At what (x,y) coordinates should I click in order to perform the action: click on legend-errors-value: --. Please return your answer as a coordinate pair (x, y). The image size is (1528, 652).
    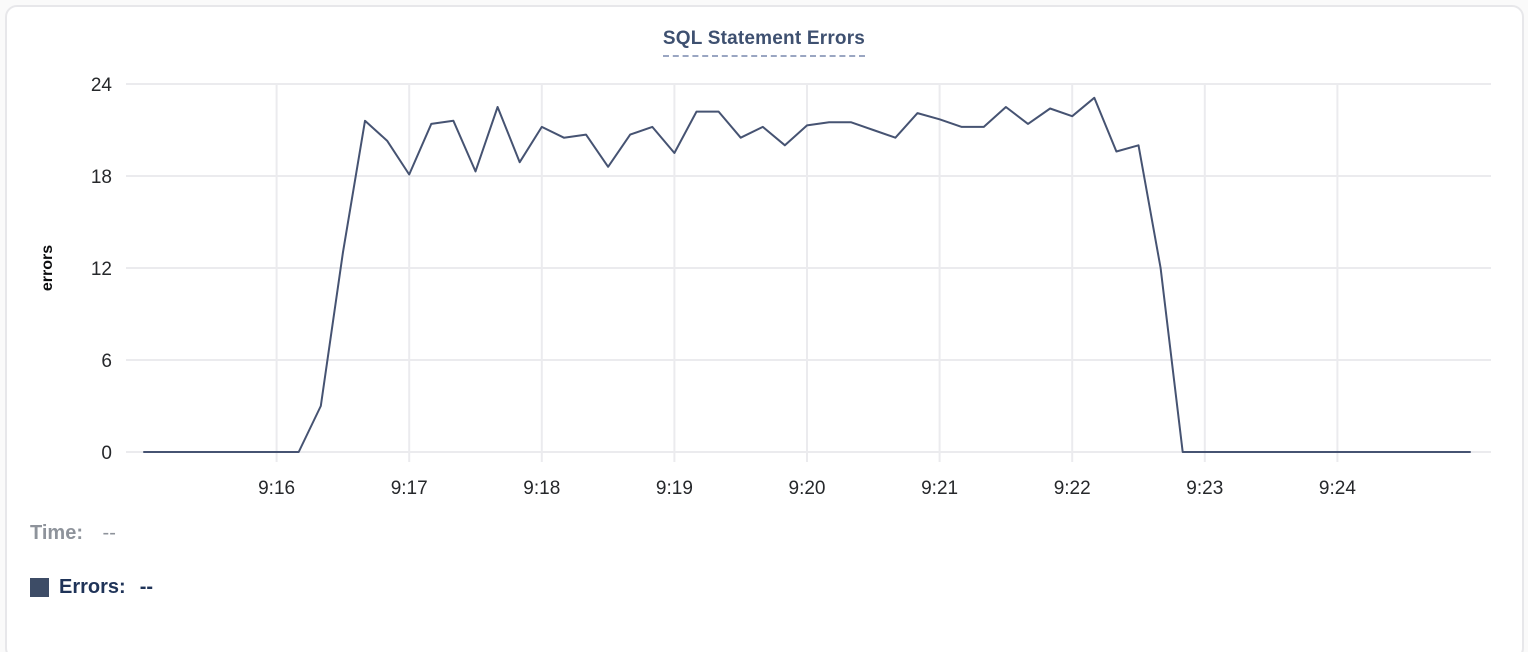
    Looking at the image, I should click on (146, 587).